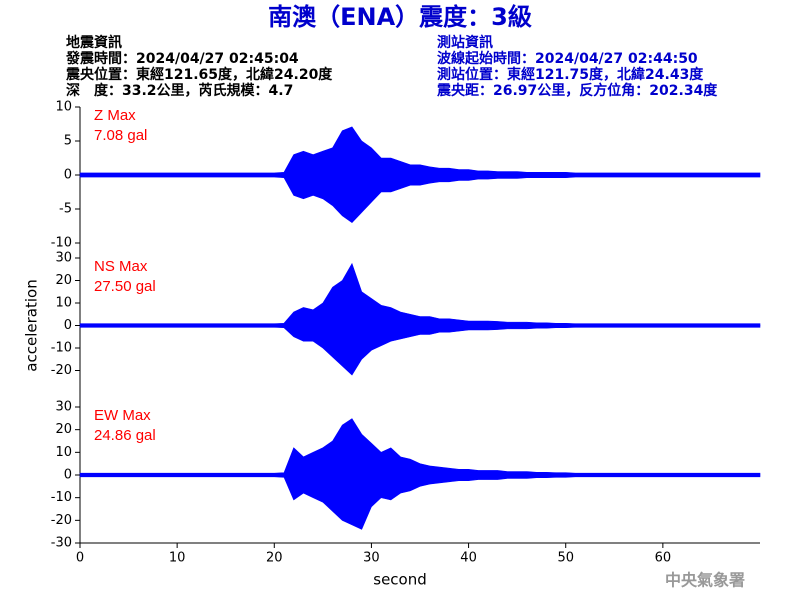  I want to click on footer: 中央氣象署, so click(705, 580).